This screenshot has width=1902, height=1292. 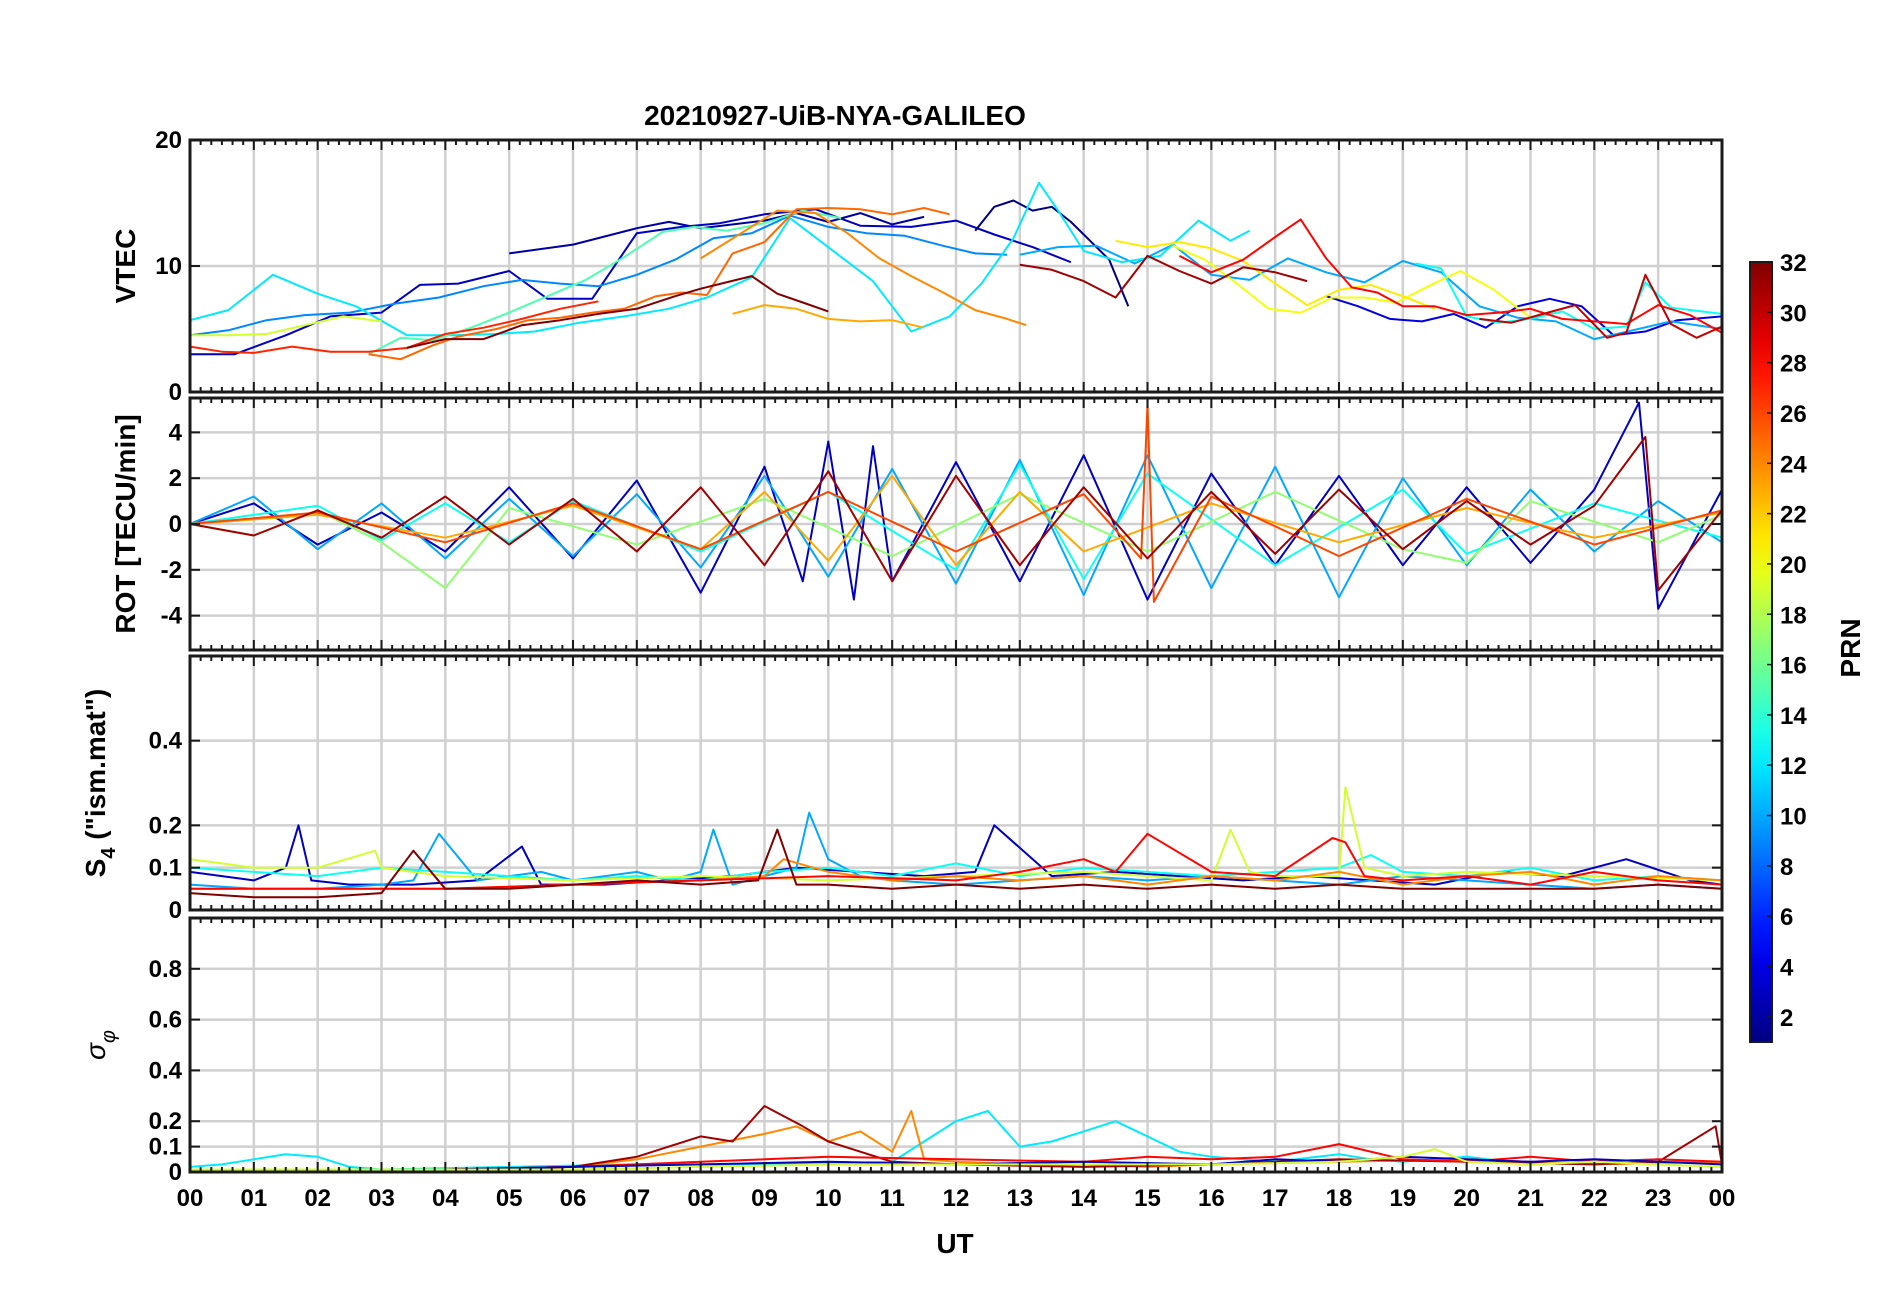 I want to click on vtec-series, so click(x=956, y=271).